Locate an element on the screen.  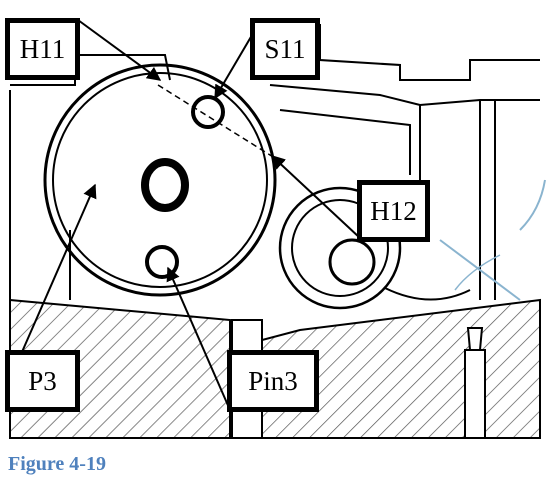
figure-caption: Figure 4-19 is located at coordinates (57, 464).